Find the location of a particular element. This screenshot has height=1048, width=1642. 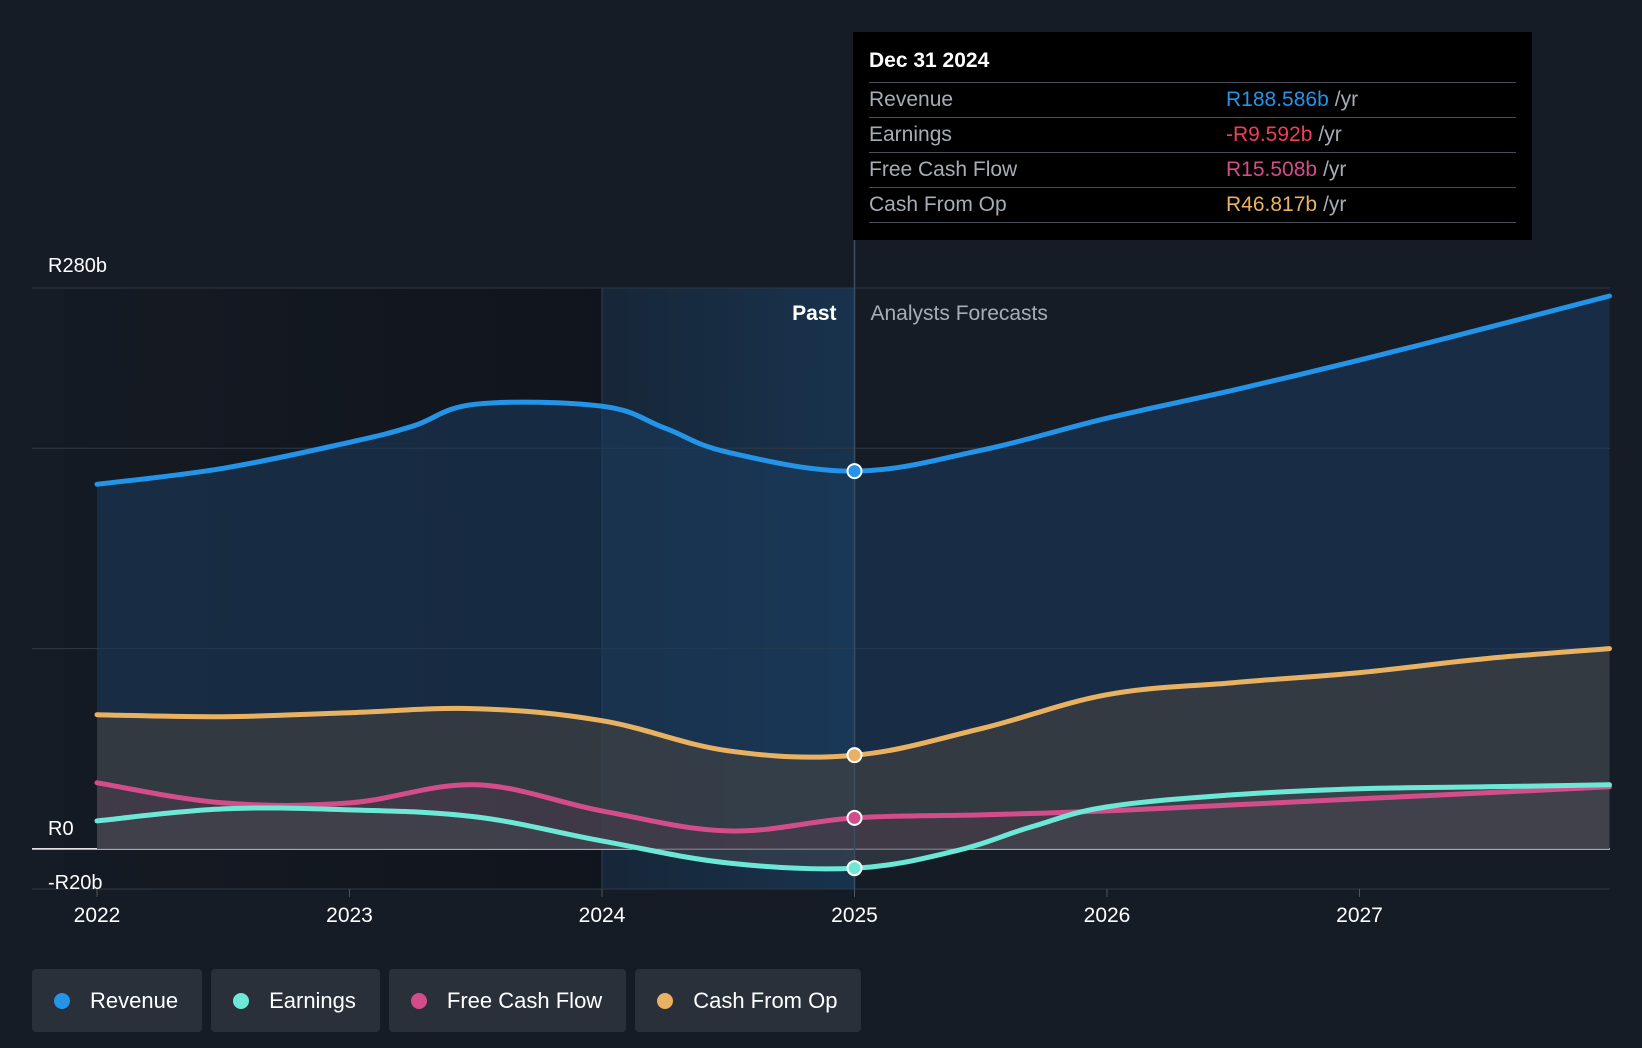

tooltip-value: R188.586b is located at coordinates (1277, 99).